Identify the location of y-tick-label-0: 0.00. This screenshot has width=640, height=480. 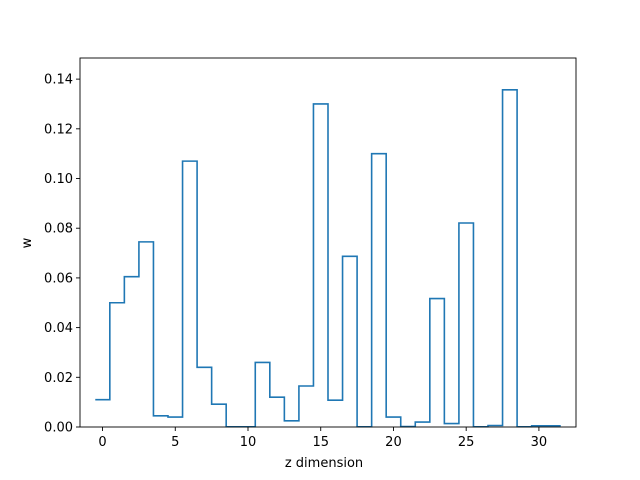
(58, 428).